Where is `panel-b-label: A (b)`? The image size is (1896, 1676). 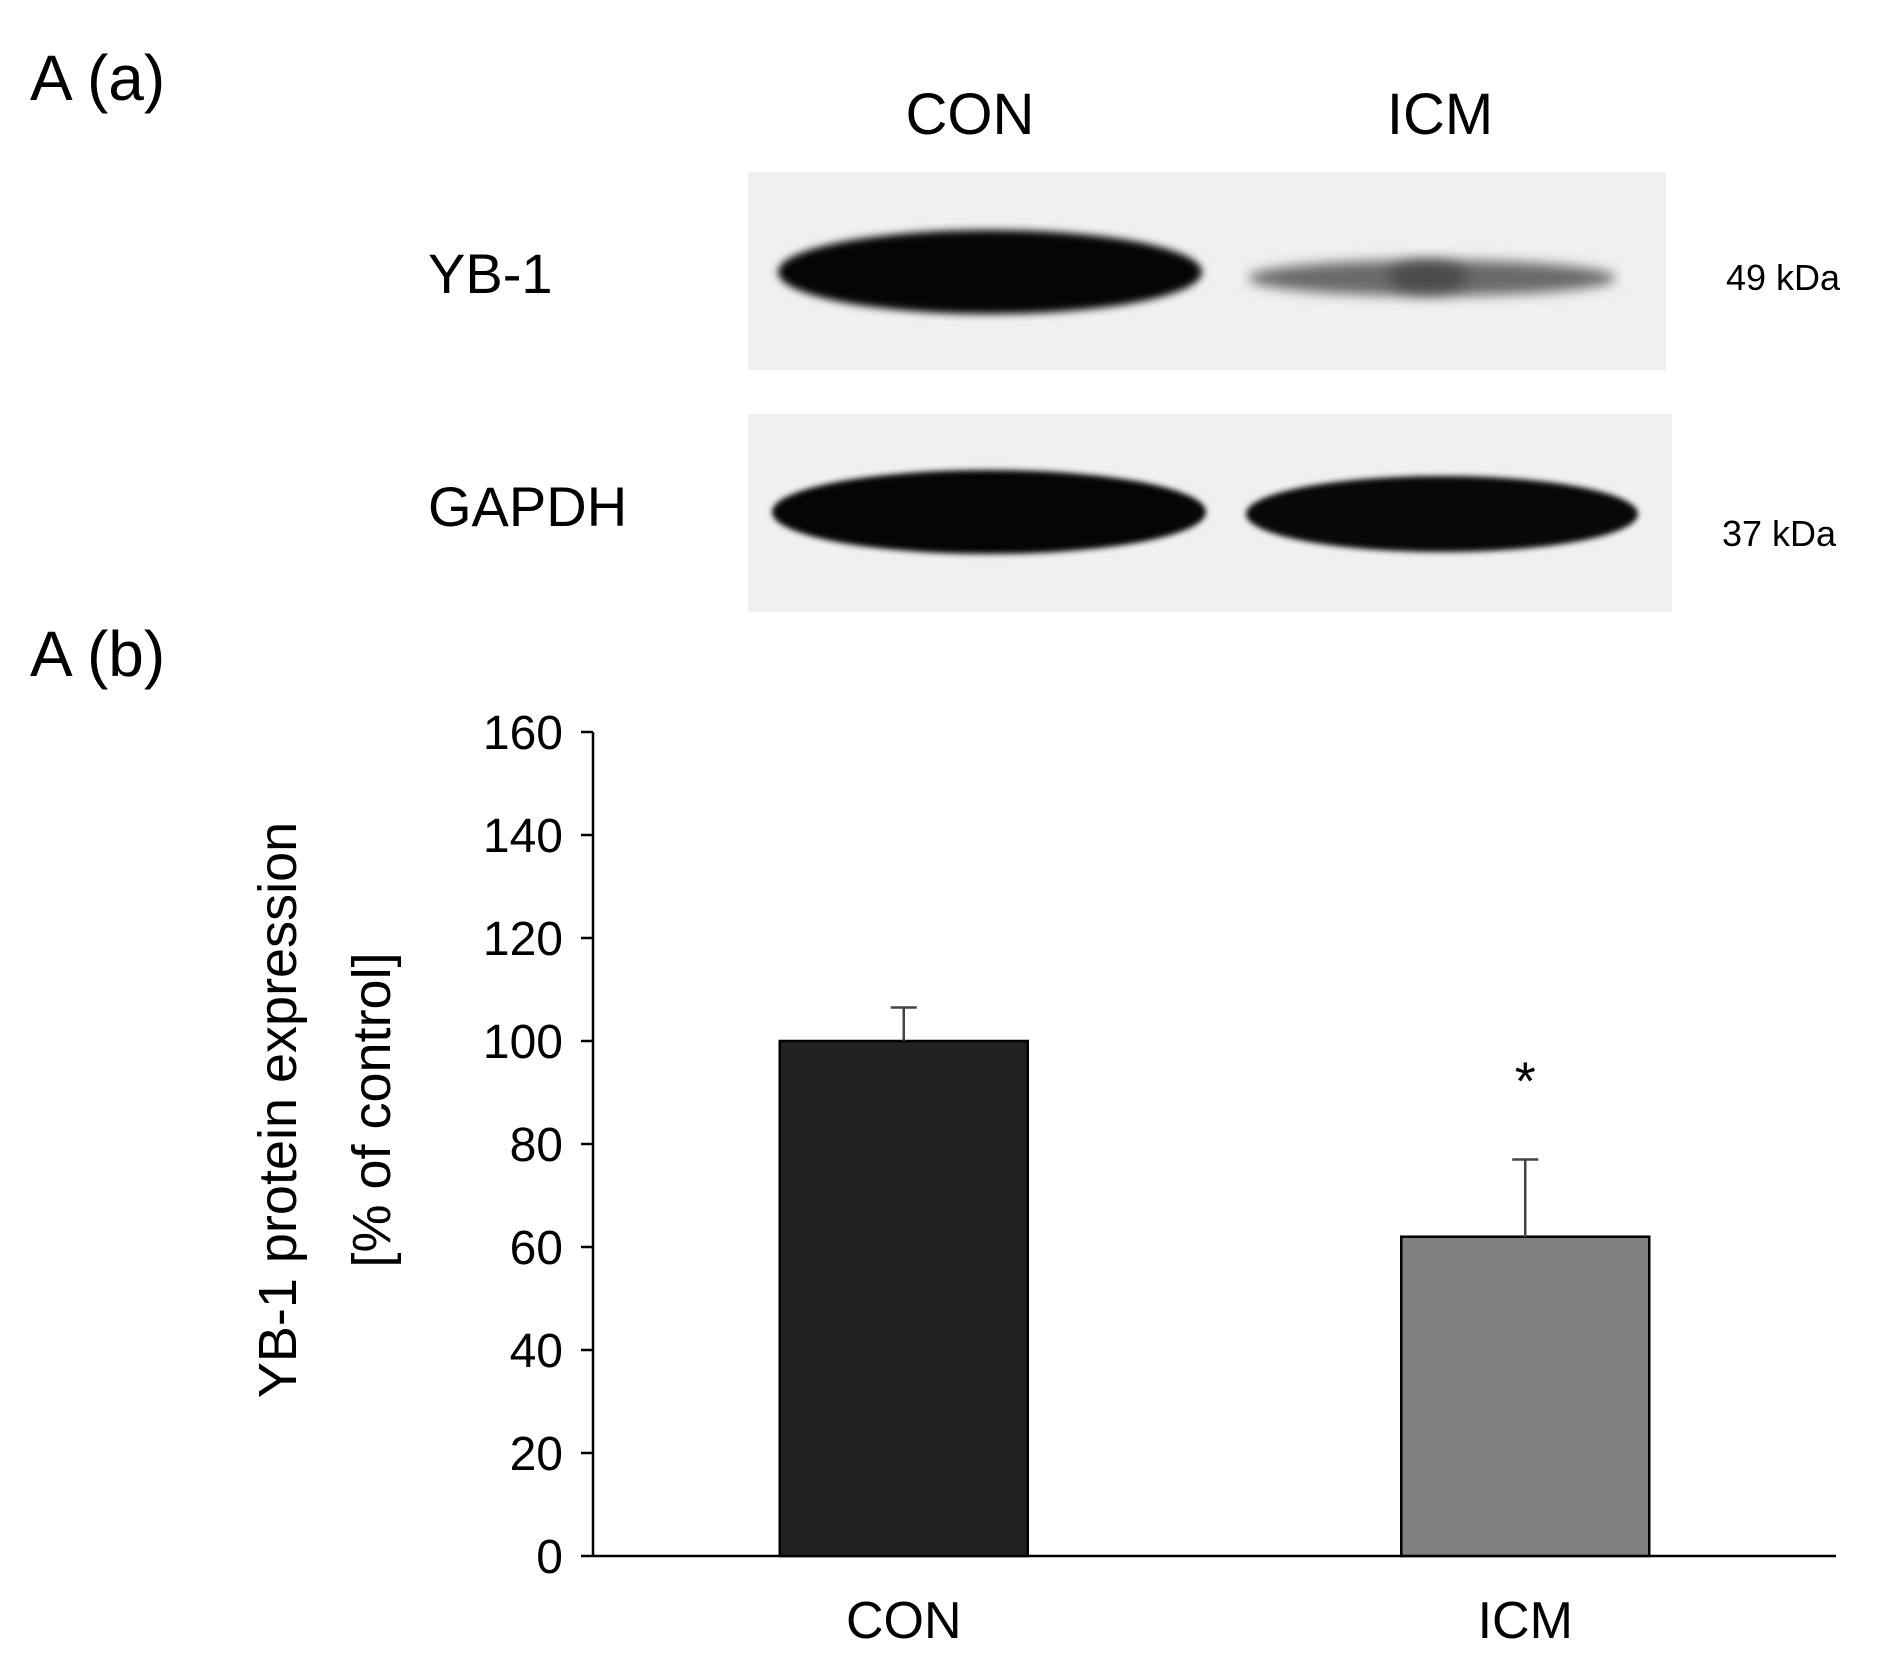
panel-b-label: A (b) is located at coordinates (98, 654).